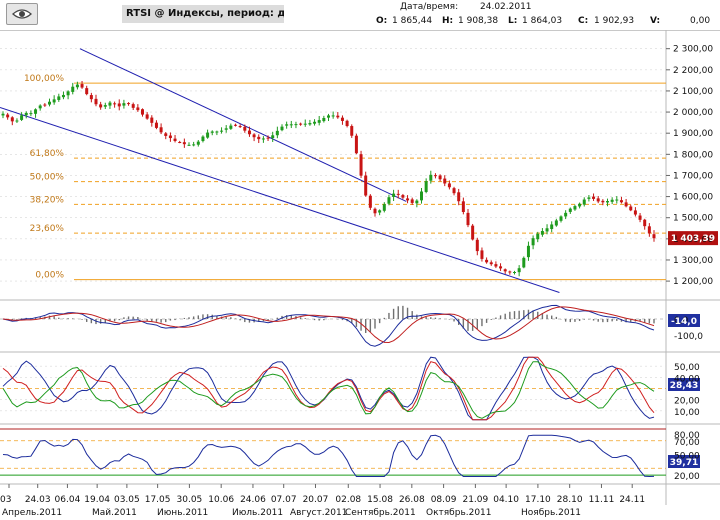 Image resolution: width=720 pixels, height=520 pixels. Describe the element at coordinates (49, 276) in the screenshot. I see `fib-level-label: 0,00%` at that location.